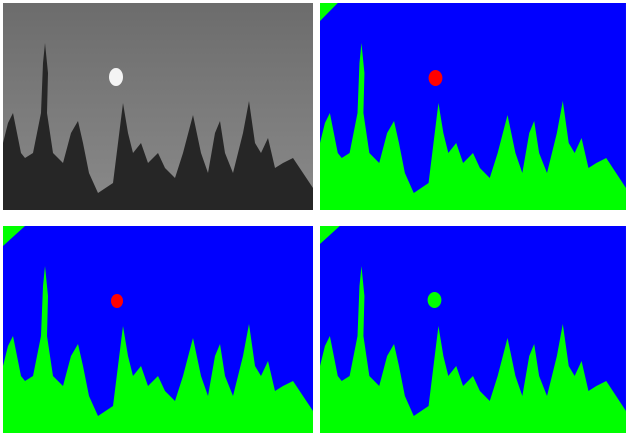  I want to click on moon, so click(116, 77).